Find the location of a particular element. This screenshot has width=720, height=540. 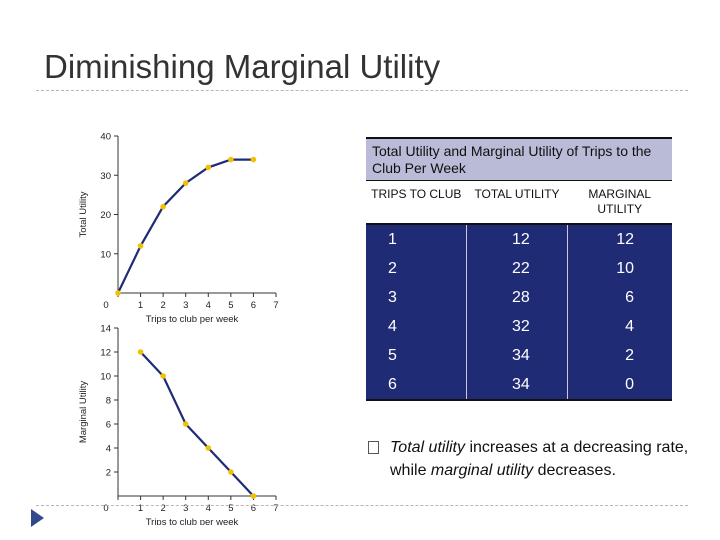

cell-trips: 3 is located at coordinates (416, 297).